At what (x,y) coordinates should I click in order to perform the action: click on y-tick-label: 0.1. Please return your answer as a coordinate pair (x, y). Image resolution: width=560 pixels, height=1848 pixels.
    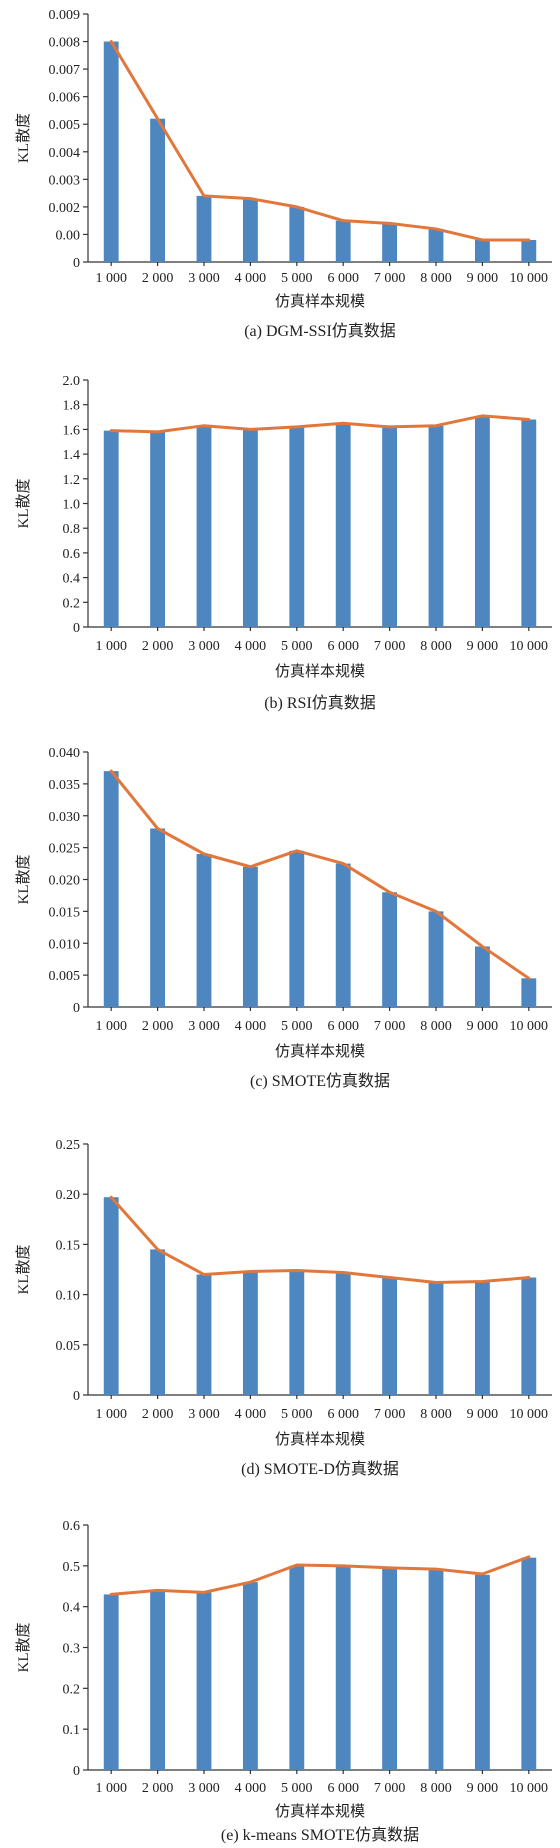
    Looking at the image, I should click on (72, 1730).